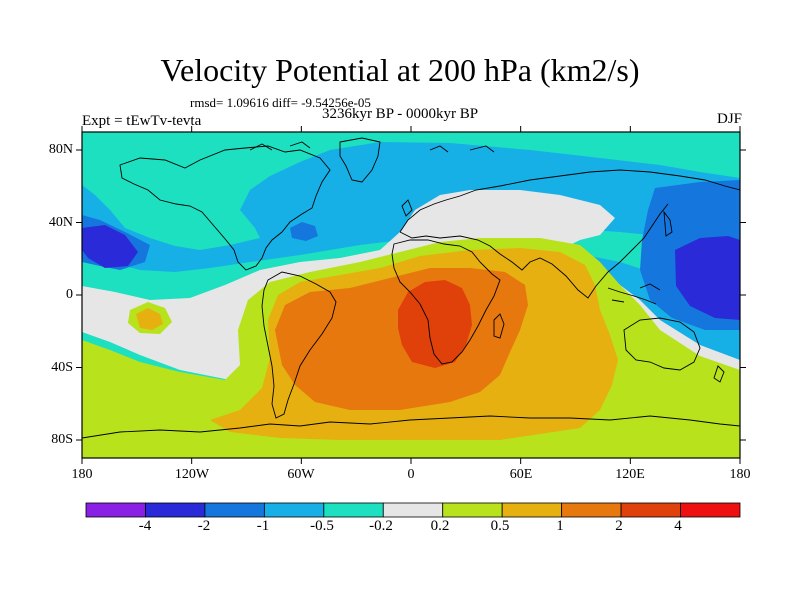  Describe the element at coordinates (662, 344) in the screenshot. I see `coast-australia` at that location.